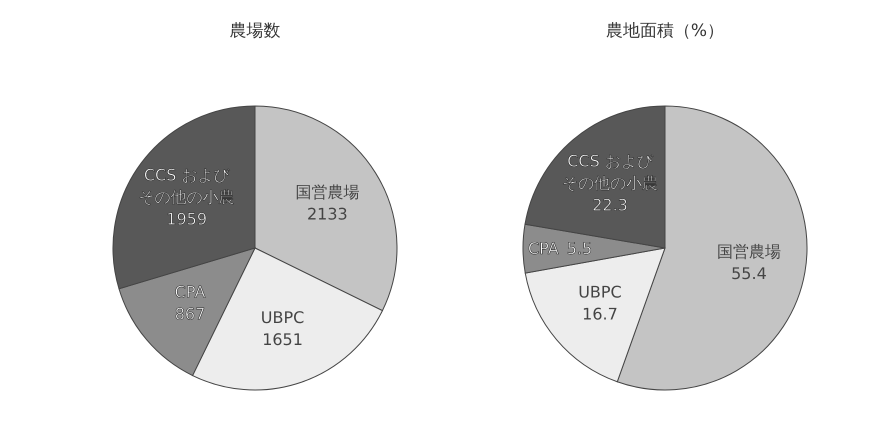 The image size is (887, 431). I want to click on data-label: 867, so click(190, 314).